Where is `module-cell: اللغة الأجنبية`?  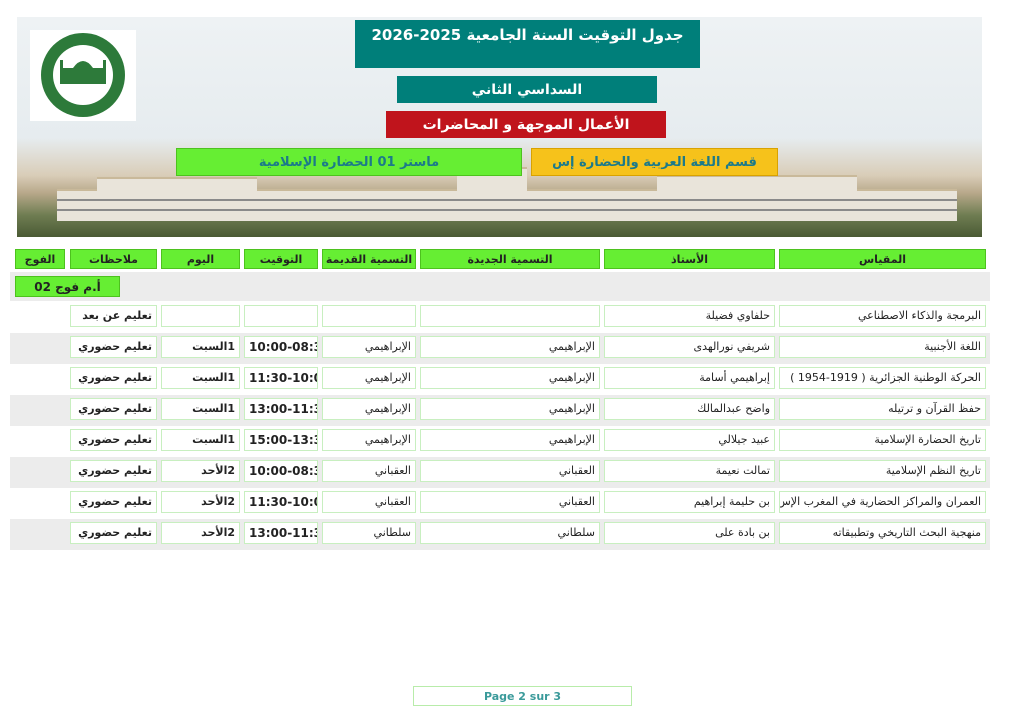 module-cell: اللغة الأجنبية is located at coordinates (882, 347).